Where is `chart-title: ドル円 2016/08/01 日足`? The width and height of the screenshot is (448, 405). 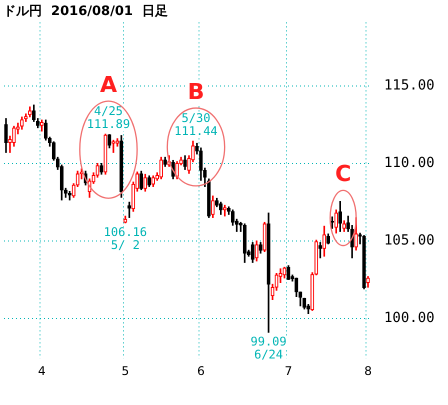
chart-title: ドル円 2016/08/01 日足 is located at coordinates (85, 11).